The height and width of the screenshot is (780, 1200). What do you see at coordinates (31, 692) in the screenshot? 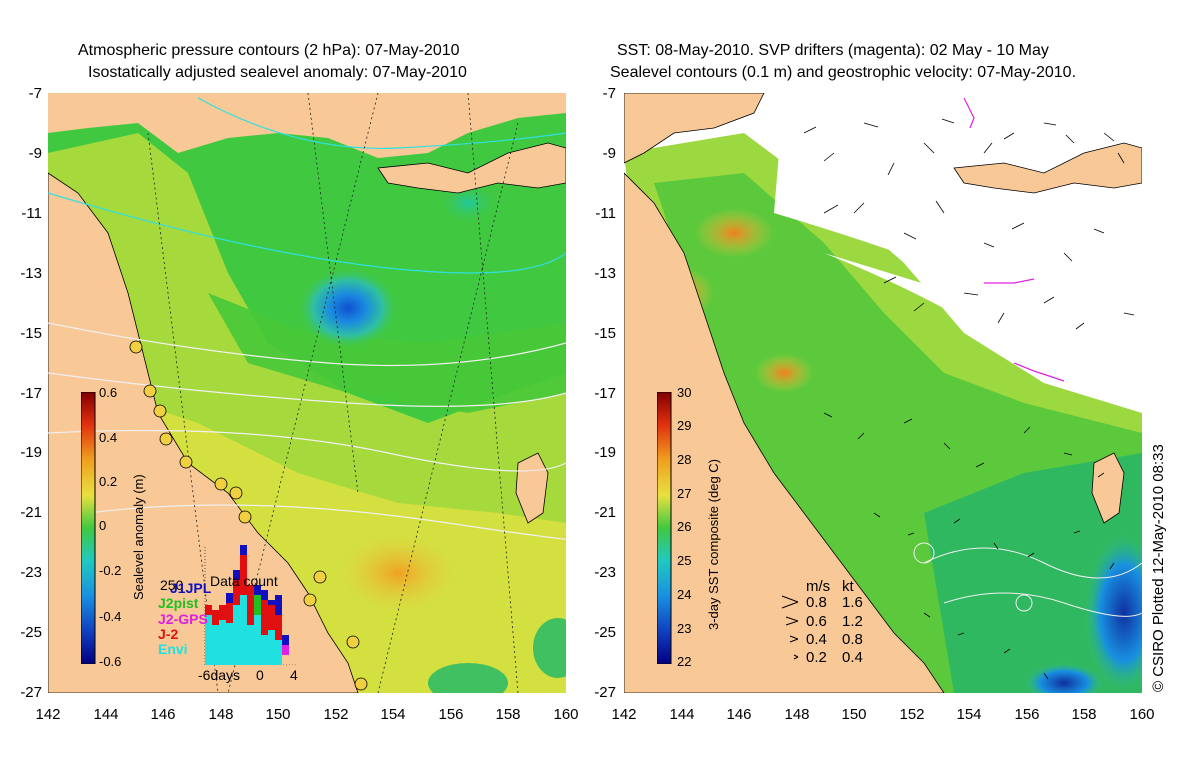
I see `left-lat-tick: -27` at bounding box center [31, 692].